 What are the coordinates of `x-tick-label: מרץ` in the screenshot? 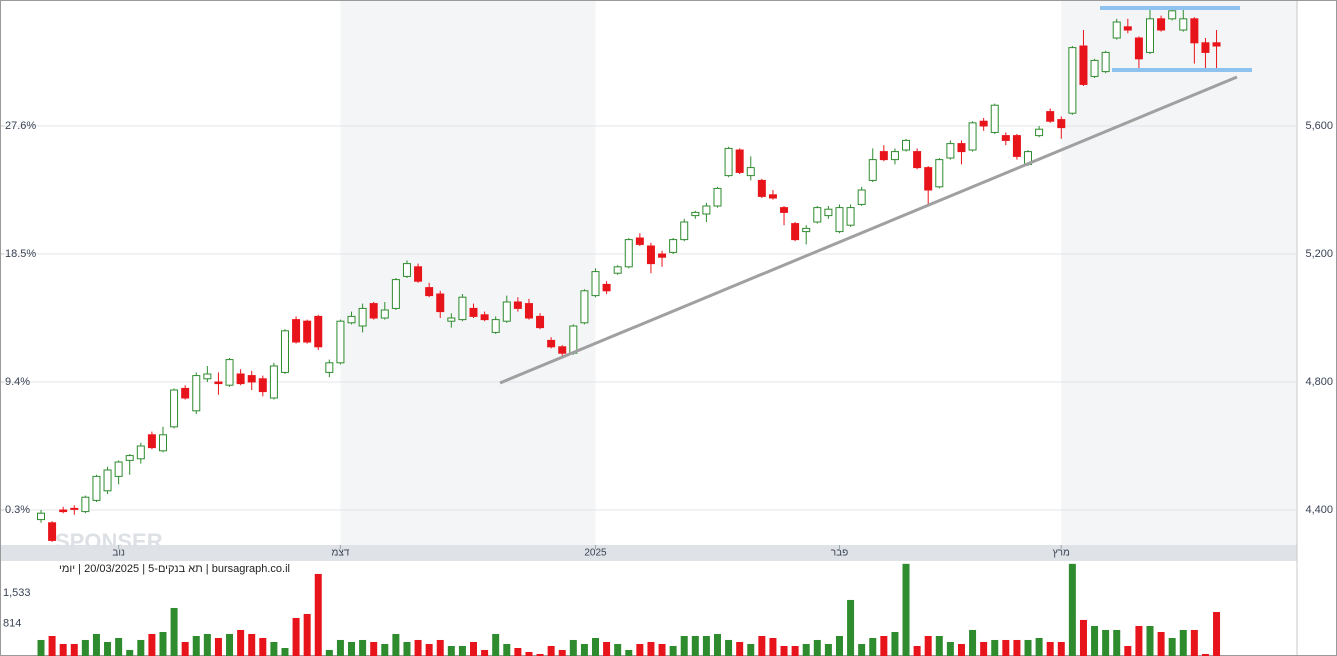 It's located at (1061, 553).